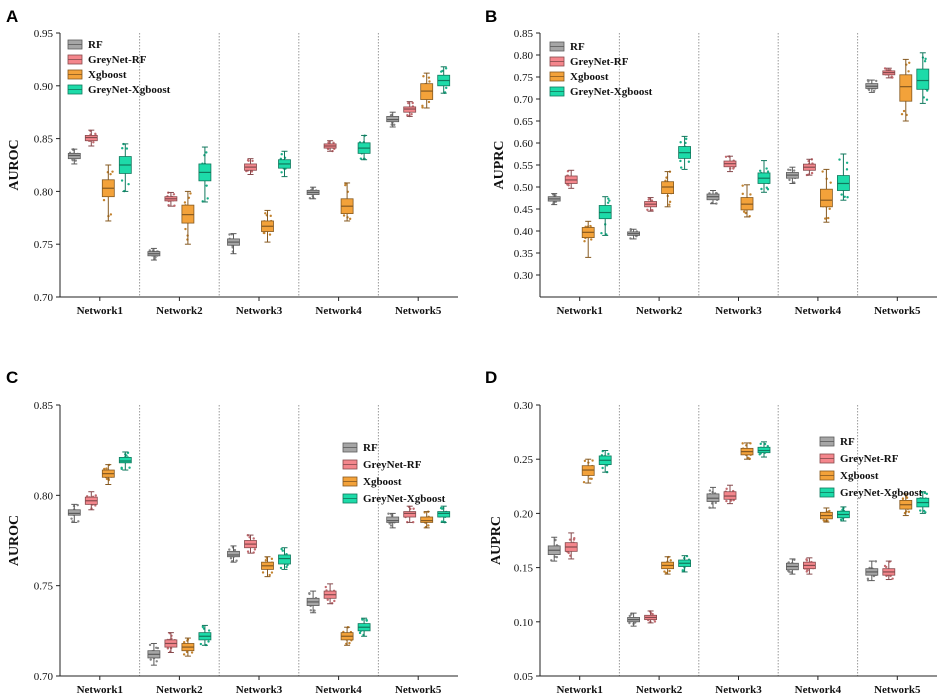 This screenshot has height=699, width=941. I want to click on x-tick-label: Network3, so click(738, 311).